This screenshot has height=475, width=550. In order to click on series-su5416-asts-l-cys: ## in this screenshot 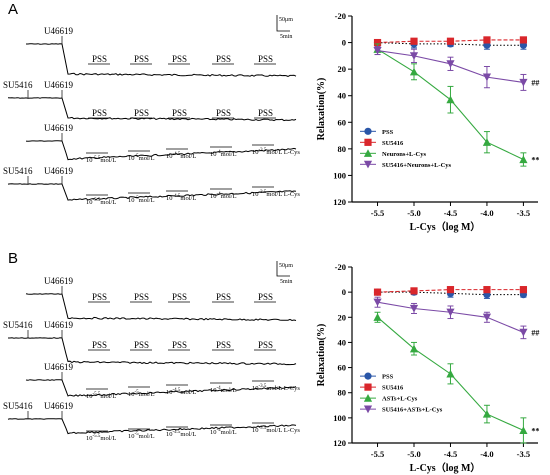, I will do `click(456, 318)`.